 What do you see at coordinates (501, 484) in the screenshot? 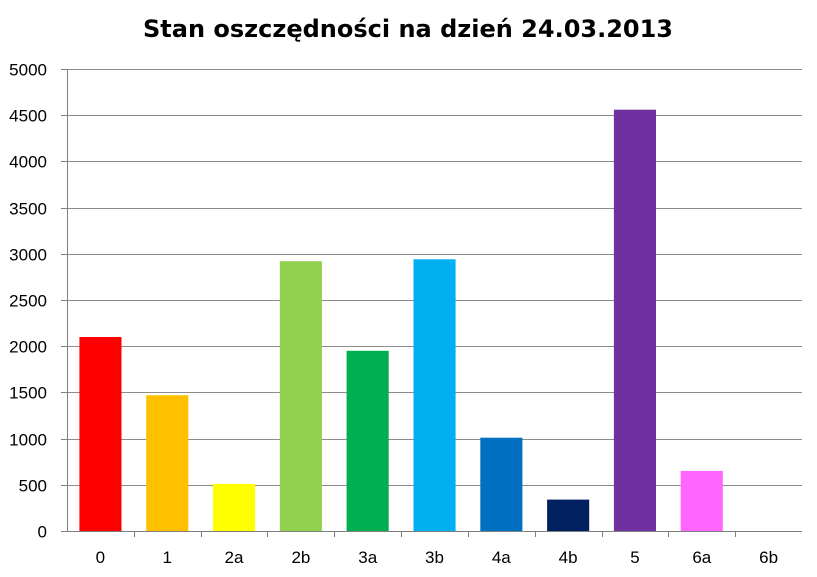
I see `bar-4a` at bounding box center [501, 484].